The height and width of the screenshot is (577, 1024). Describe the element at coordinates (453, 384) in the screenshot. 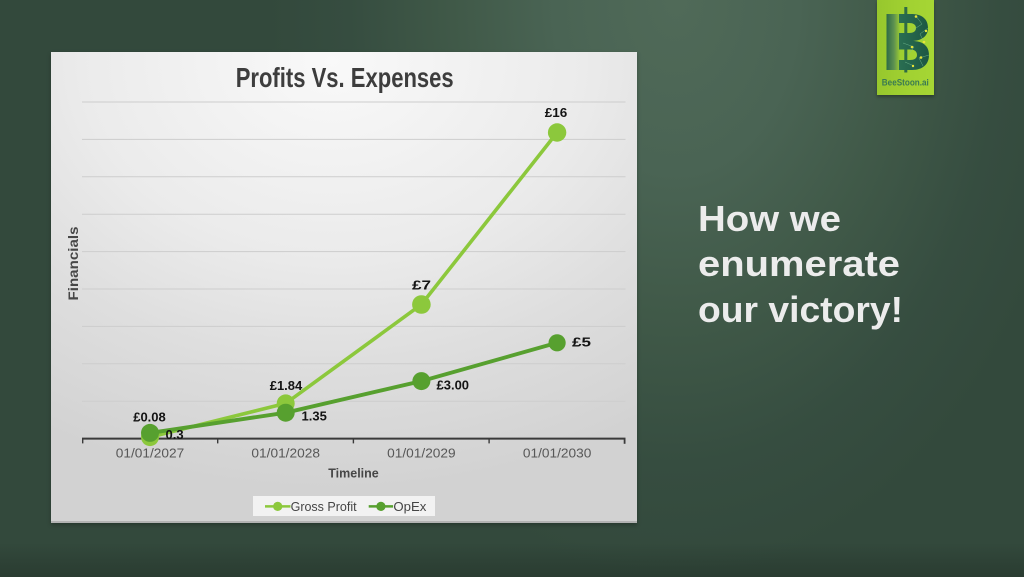

I see `svg-text: £3.00` at that location.